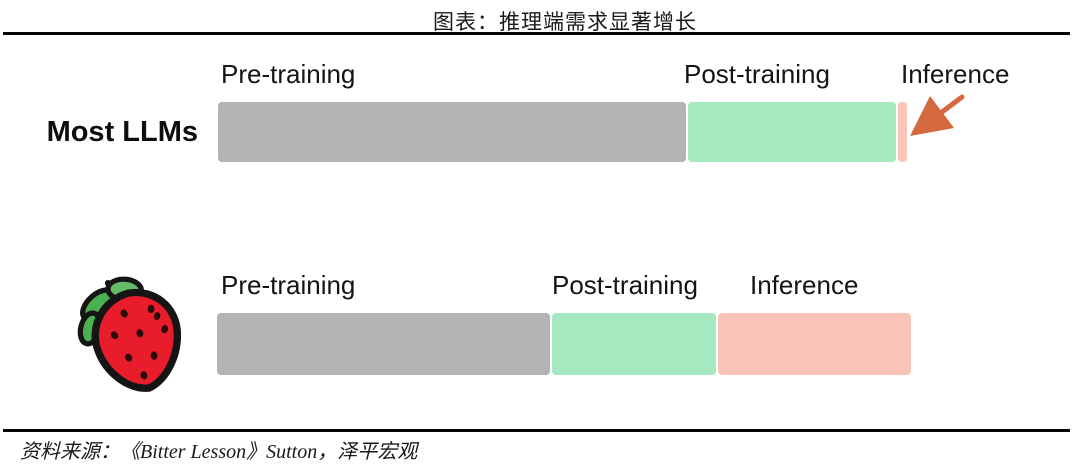  Describe the element at coordinates (536, 430) in the screenshot. I see `bottom-divider` at that location.